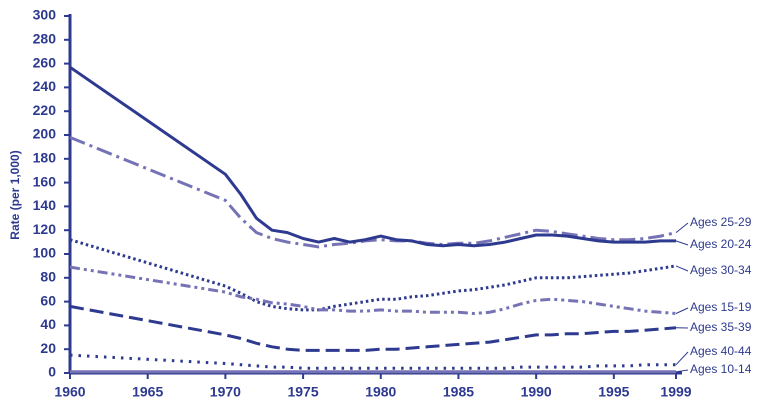  I want to click on x-tick-label: 1980, so click(380, 392).